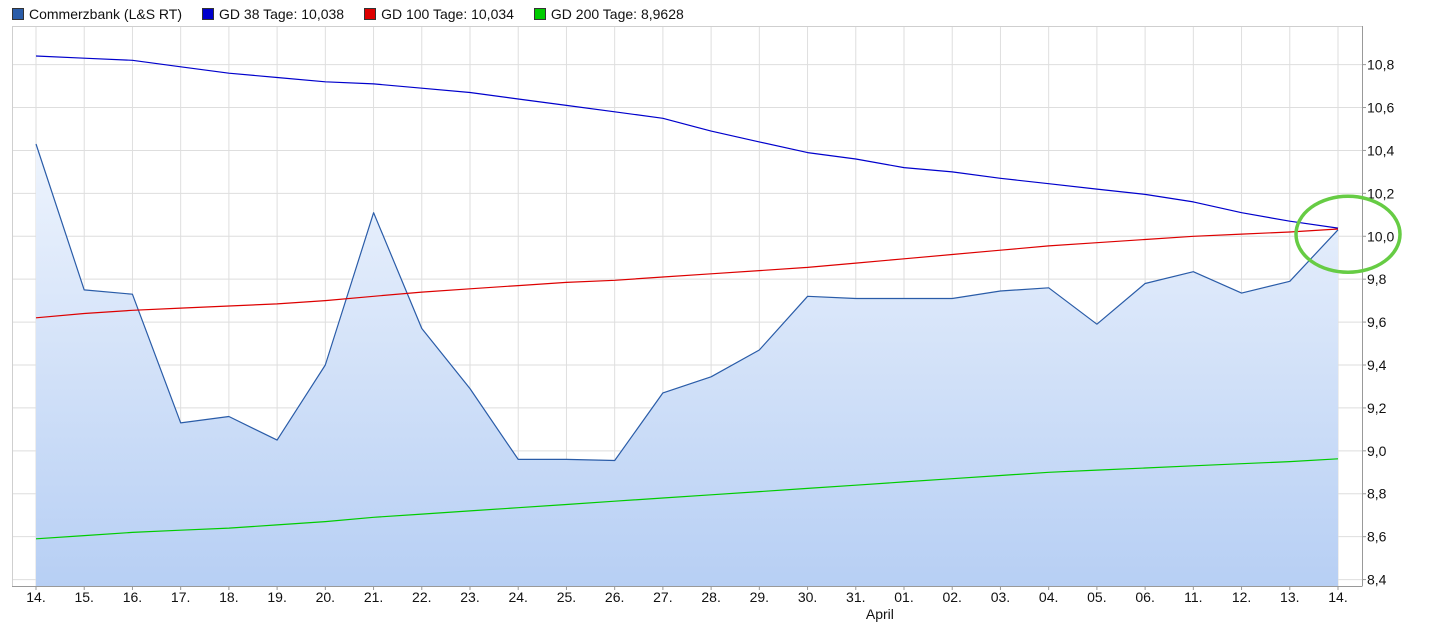  I want to click on y-tick-label: 10,6, so click(1380, 108).